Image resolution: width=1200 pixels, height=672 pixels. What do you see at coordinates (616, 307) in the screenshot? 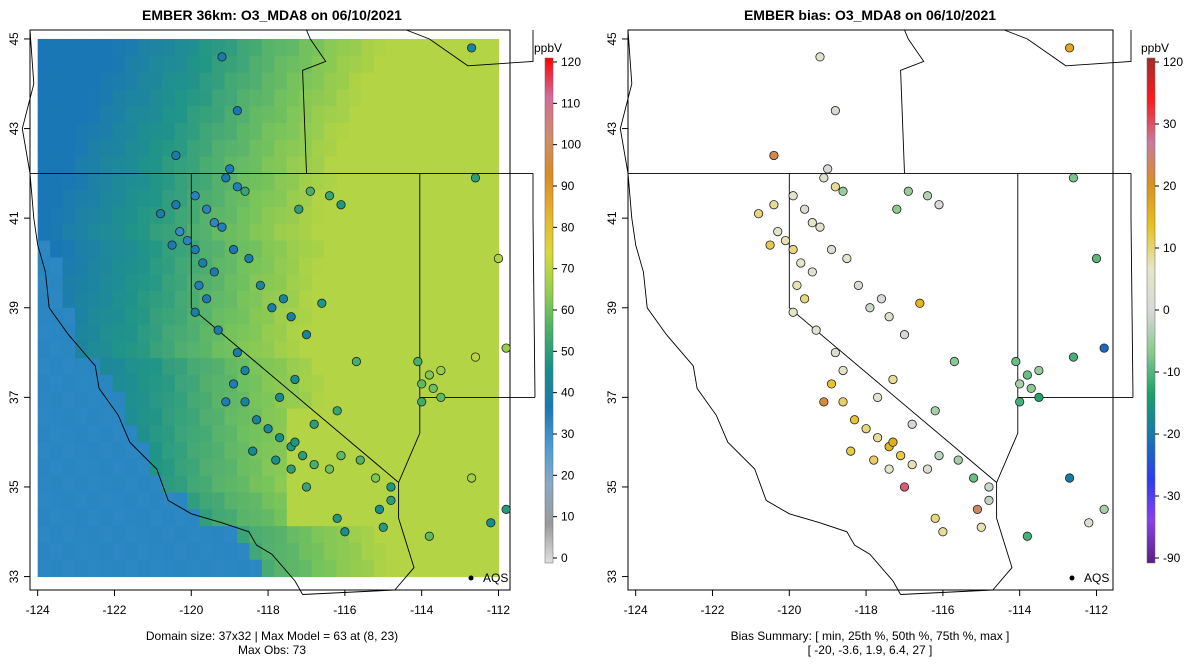
I see `right-y-axis: 45 43 41 39 37 35 33` at bounding box center [616, 307].